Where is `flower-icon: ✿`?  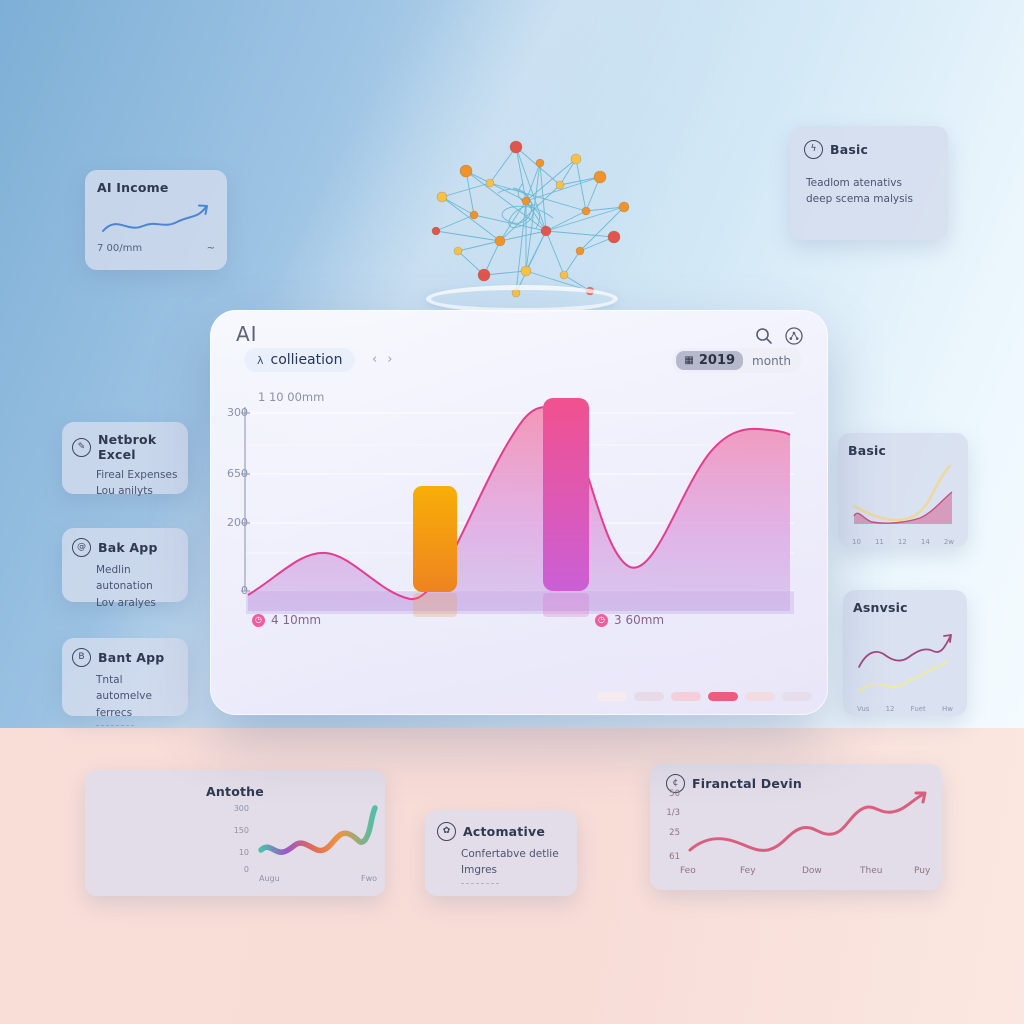
flower-icon: ✿ is located at coordinates (446, 831).